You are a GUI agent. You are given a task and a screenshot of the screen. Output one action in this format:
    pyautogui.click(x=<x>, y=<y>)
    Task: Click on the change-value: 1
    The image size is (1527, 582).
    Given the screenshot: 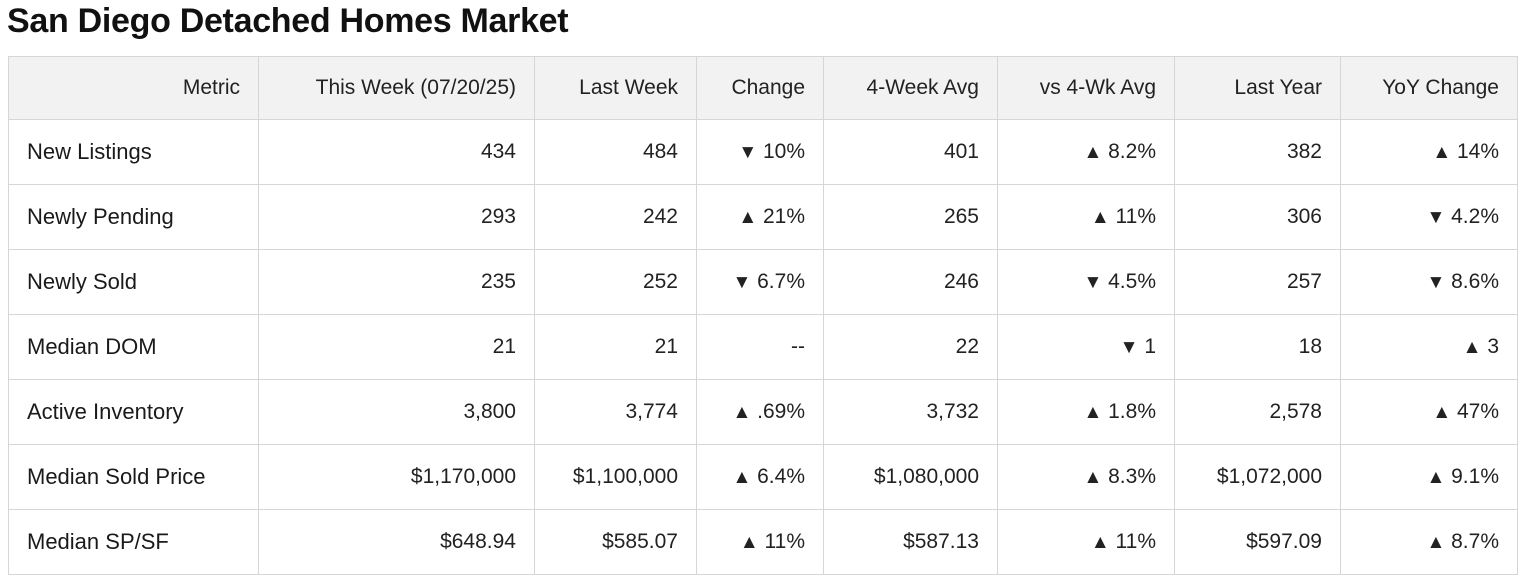 What is the action you would take?
    pyautogui.click(x=1150, y=346)
    